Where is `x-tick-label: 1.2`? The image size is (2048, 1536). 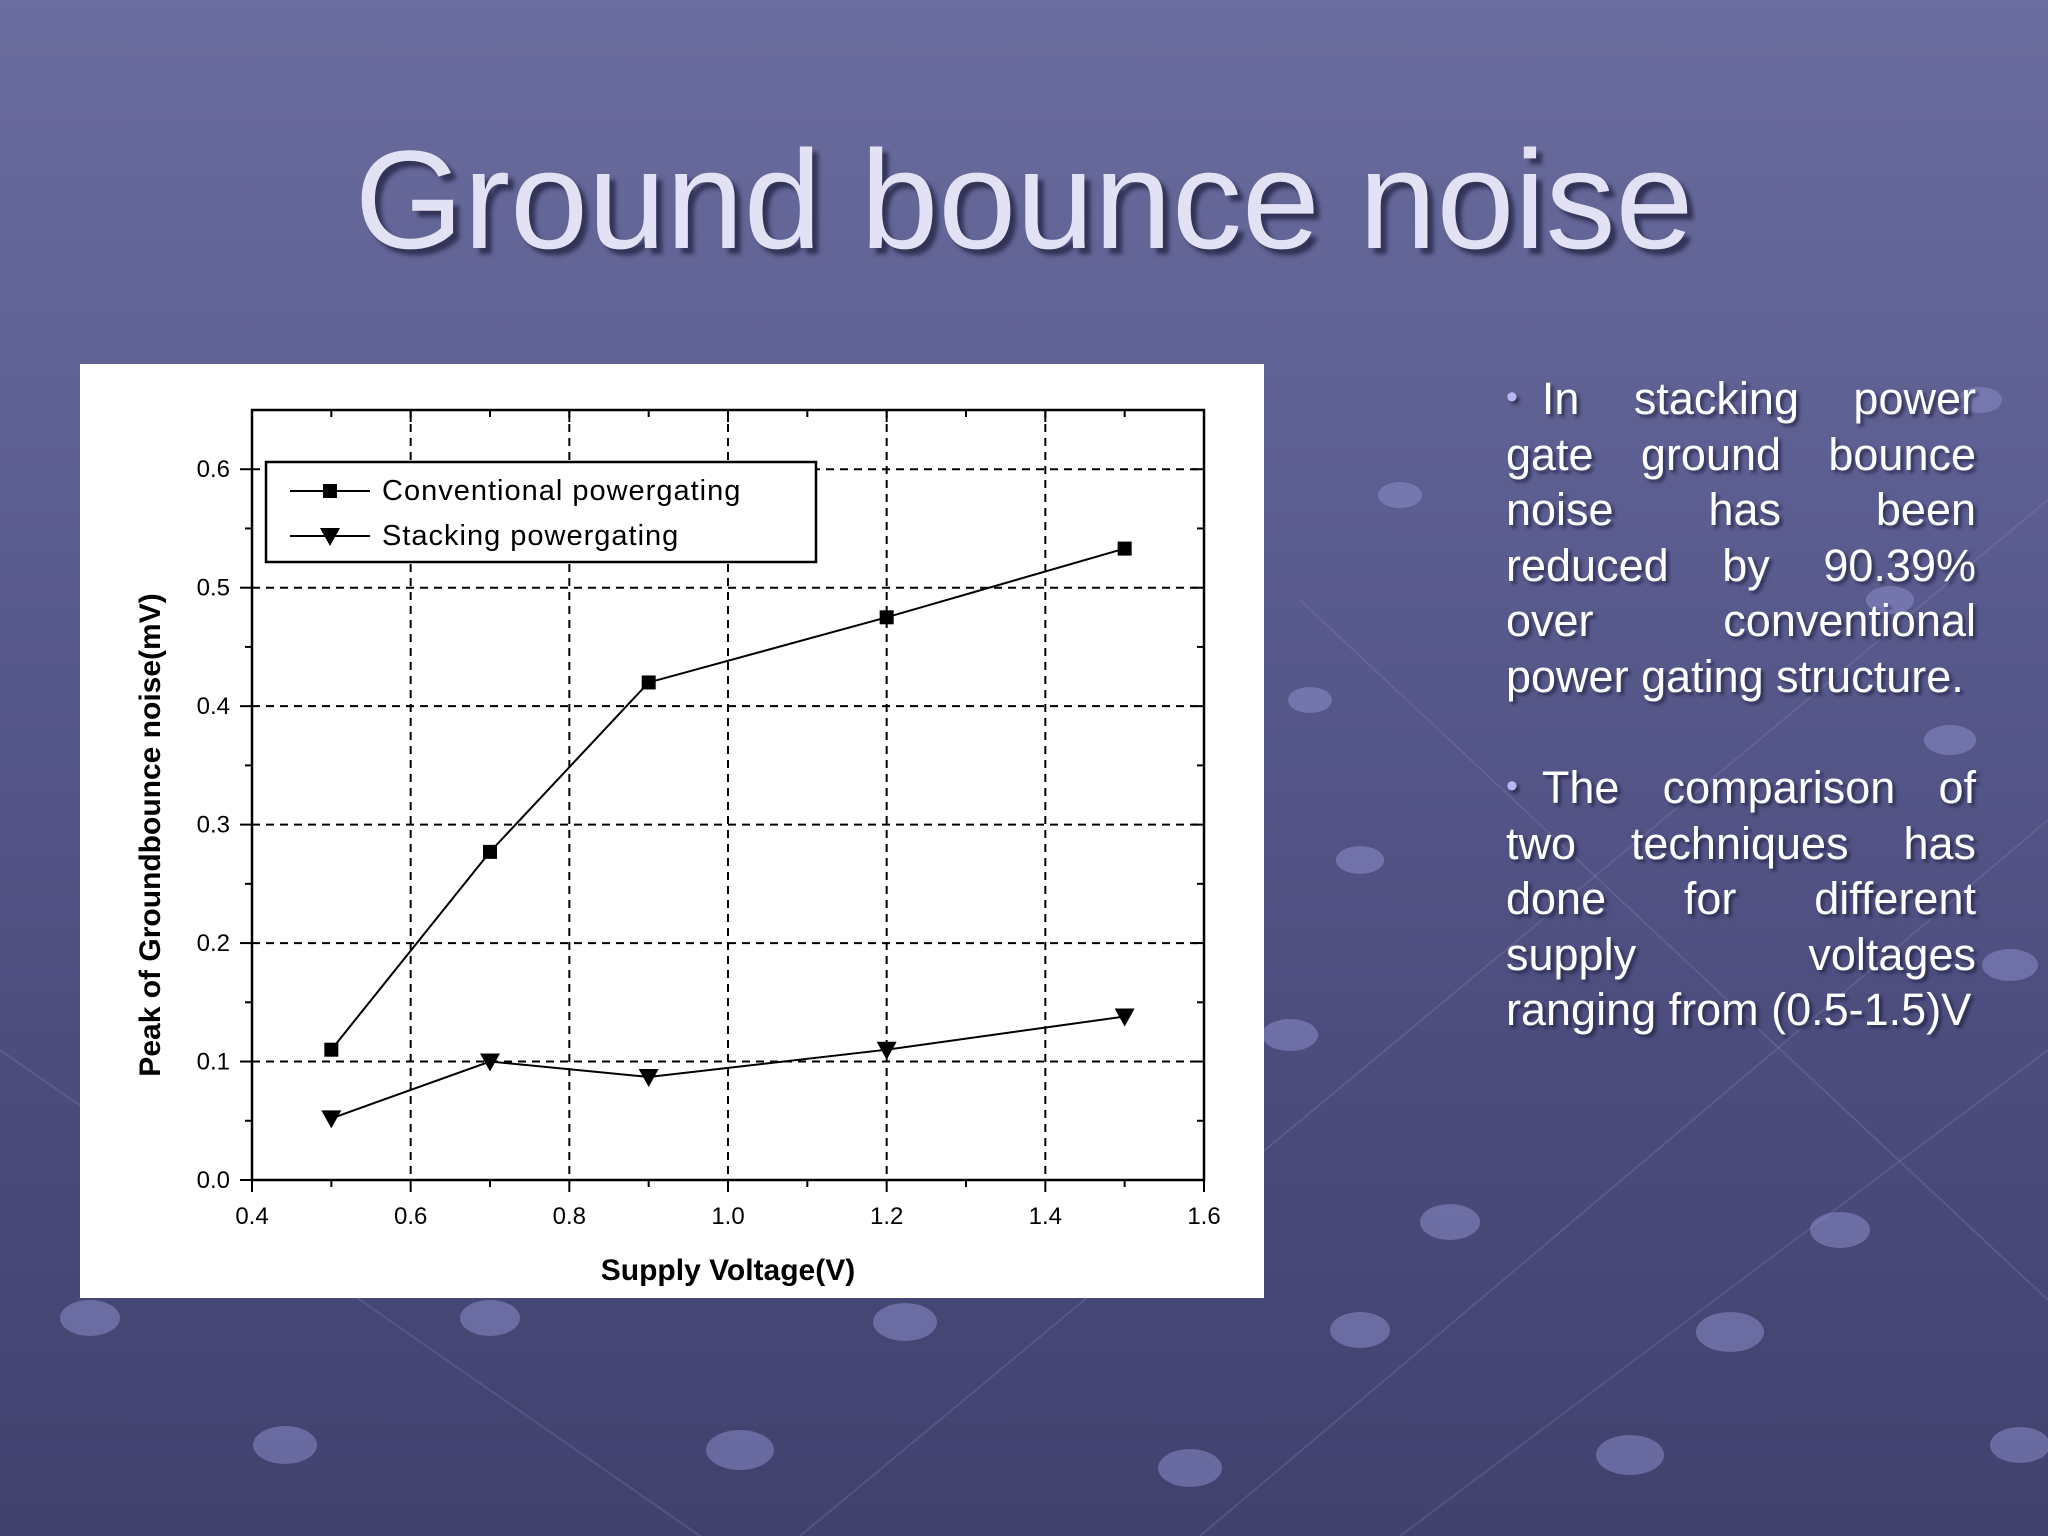 x-tick-label: 1.2 is located at coordinates (886, 1216).